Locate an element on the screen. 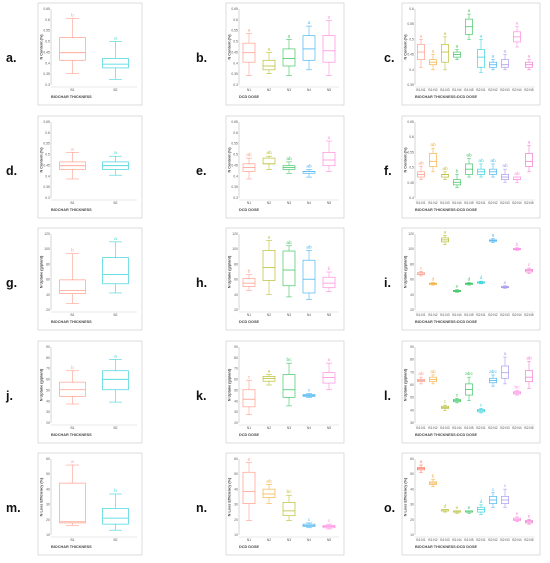  y-tick-label: 0.6 is located at coordinates (47, 133).